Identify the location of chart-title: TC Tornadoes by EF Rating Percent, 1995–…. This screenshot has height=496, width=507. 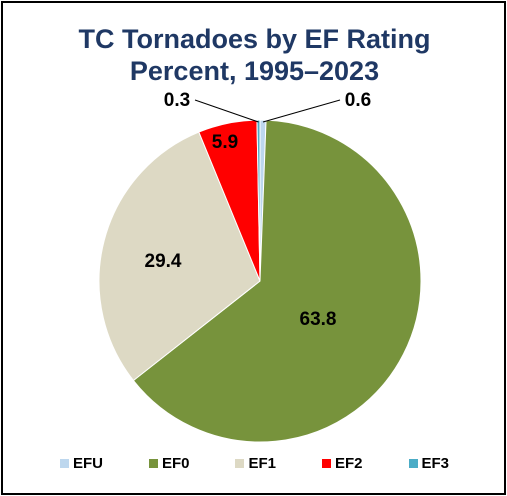
(254, 55).